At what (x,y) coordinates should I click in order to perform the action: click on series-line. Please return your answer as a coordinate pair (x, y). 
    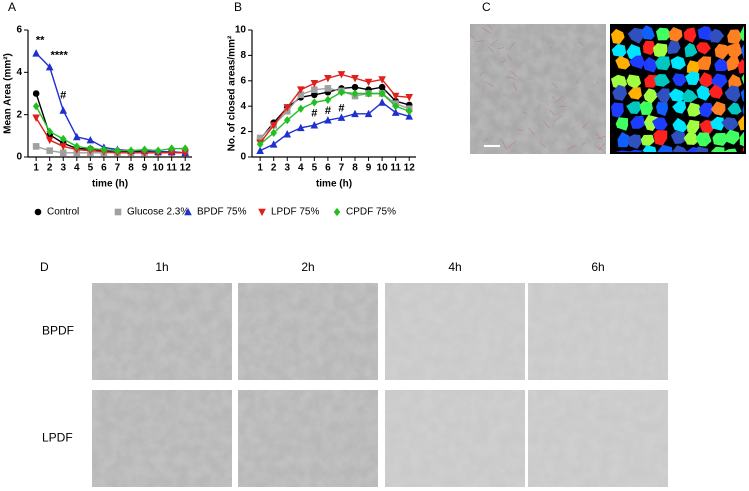
    Looking at the image, I should click on (334, 108).